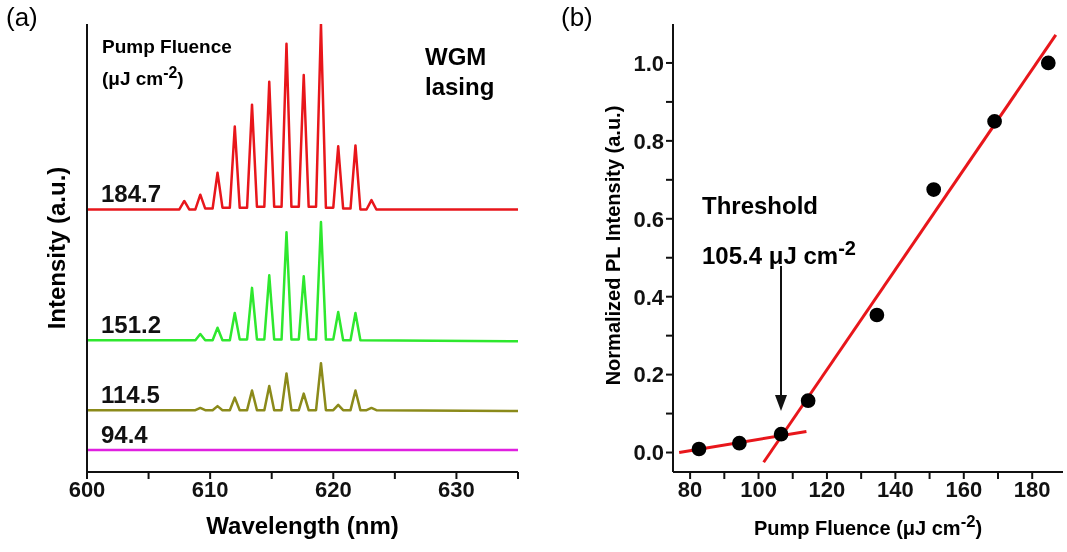 Image resolution: width=1067 pixels, height=552 pixels. What do you see at coordinates (613, 246) in the screenshot?
I see `y-axis-title: Normalized PL Intensity (a.u.)` at bounding box center [613, 246].